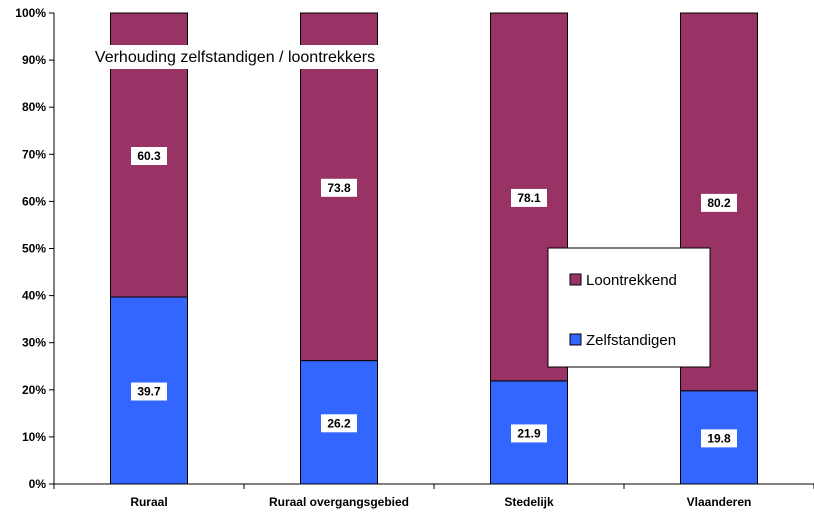  I want to click on y-tick-label: 70%, so click(34, 154).